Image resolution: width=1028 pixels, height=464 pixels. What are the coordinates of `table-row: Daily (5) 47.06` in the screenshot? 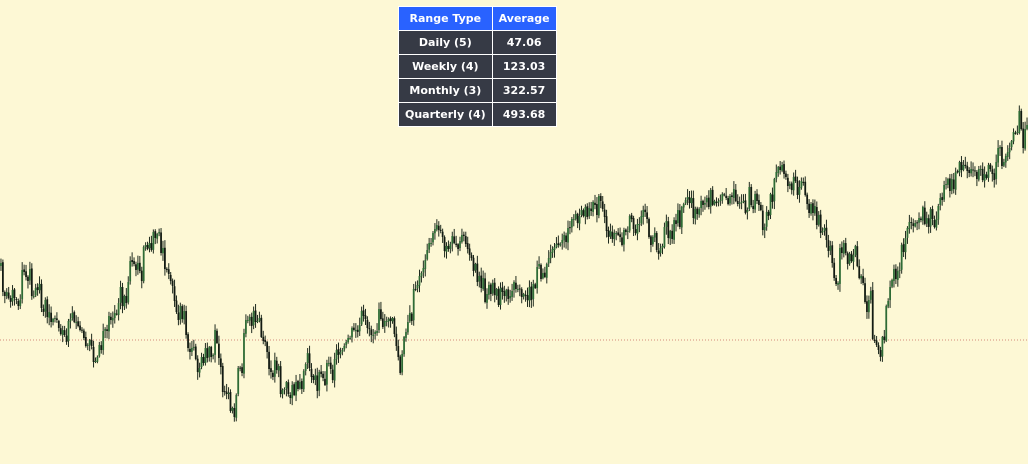 It's located at (477, 42).